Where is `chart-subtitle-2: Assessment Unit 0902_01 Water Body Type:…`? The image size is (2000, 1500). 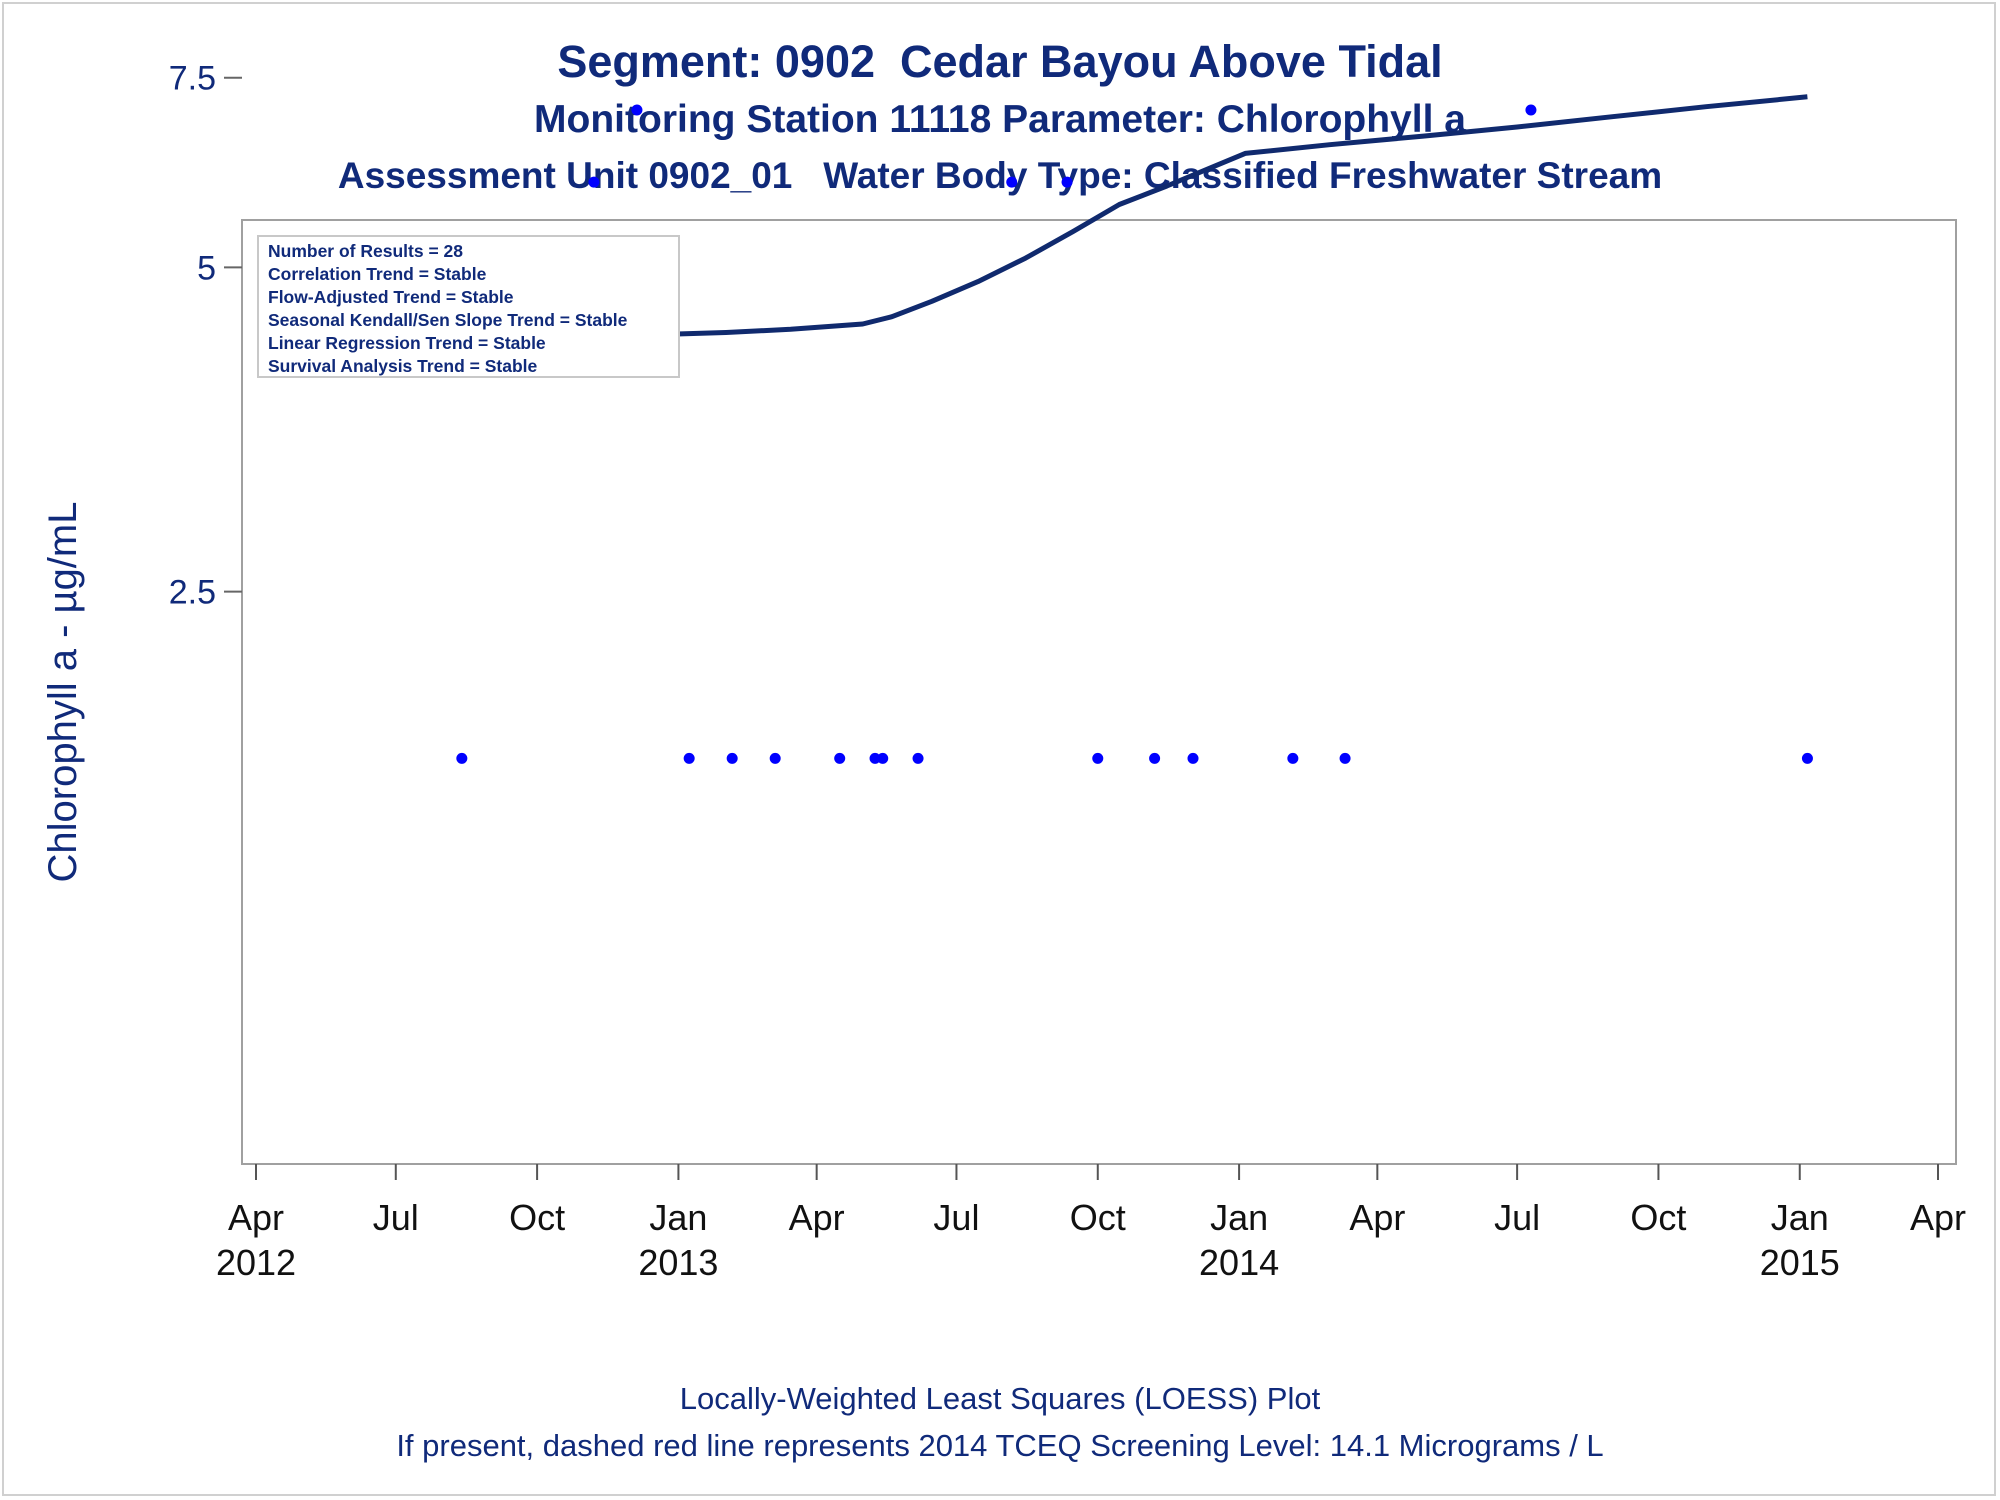 chart-subtitle-2: Assessment Unit 0902_01 Water Body Type:… is located at coordinates (1000, 175).